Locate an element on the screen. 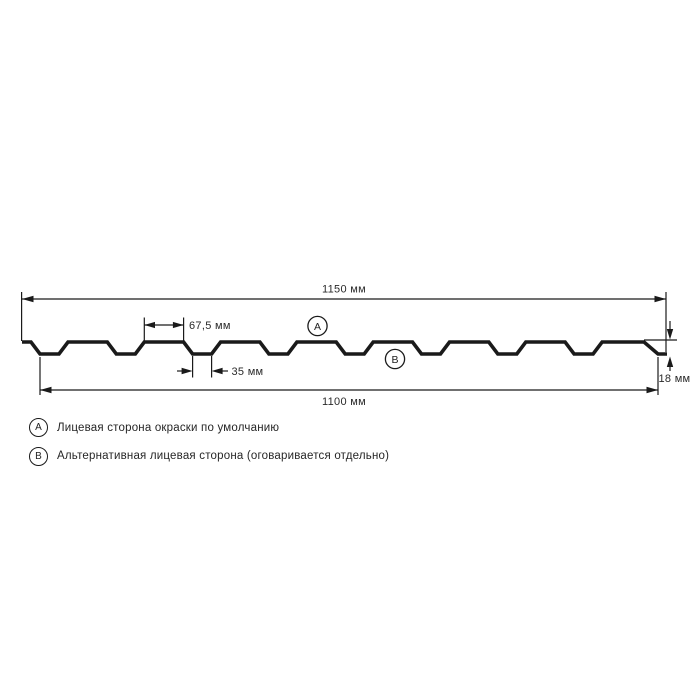 This screenshot has height=700, width=700. dim-total-width-label: 1150 мм is located at coordinates (344, 290).